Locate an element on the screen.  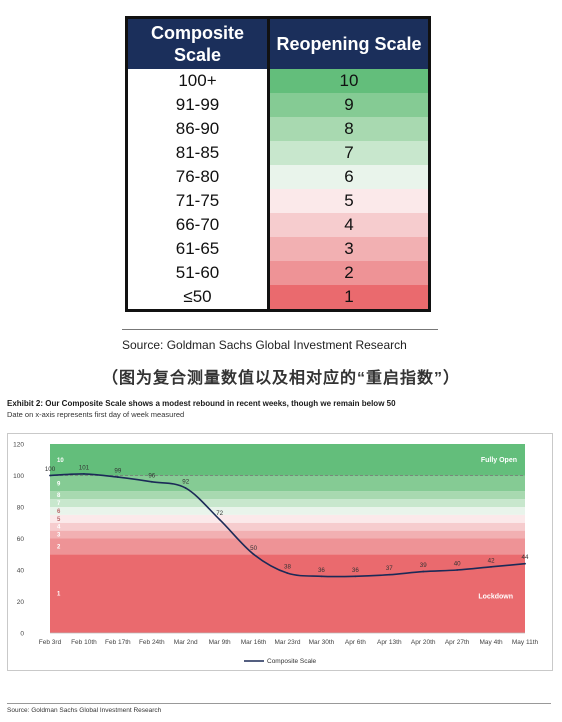
scale-table-row: 76-80 6 is located at coordinates (278, 177).